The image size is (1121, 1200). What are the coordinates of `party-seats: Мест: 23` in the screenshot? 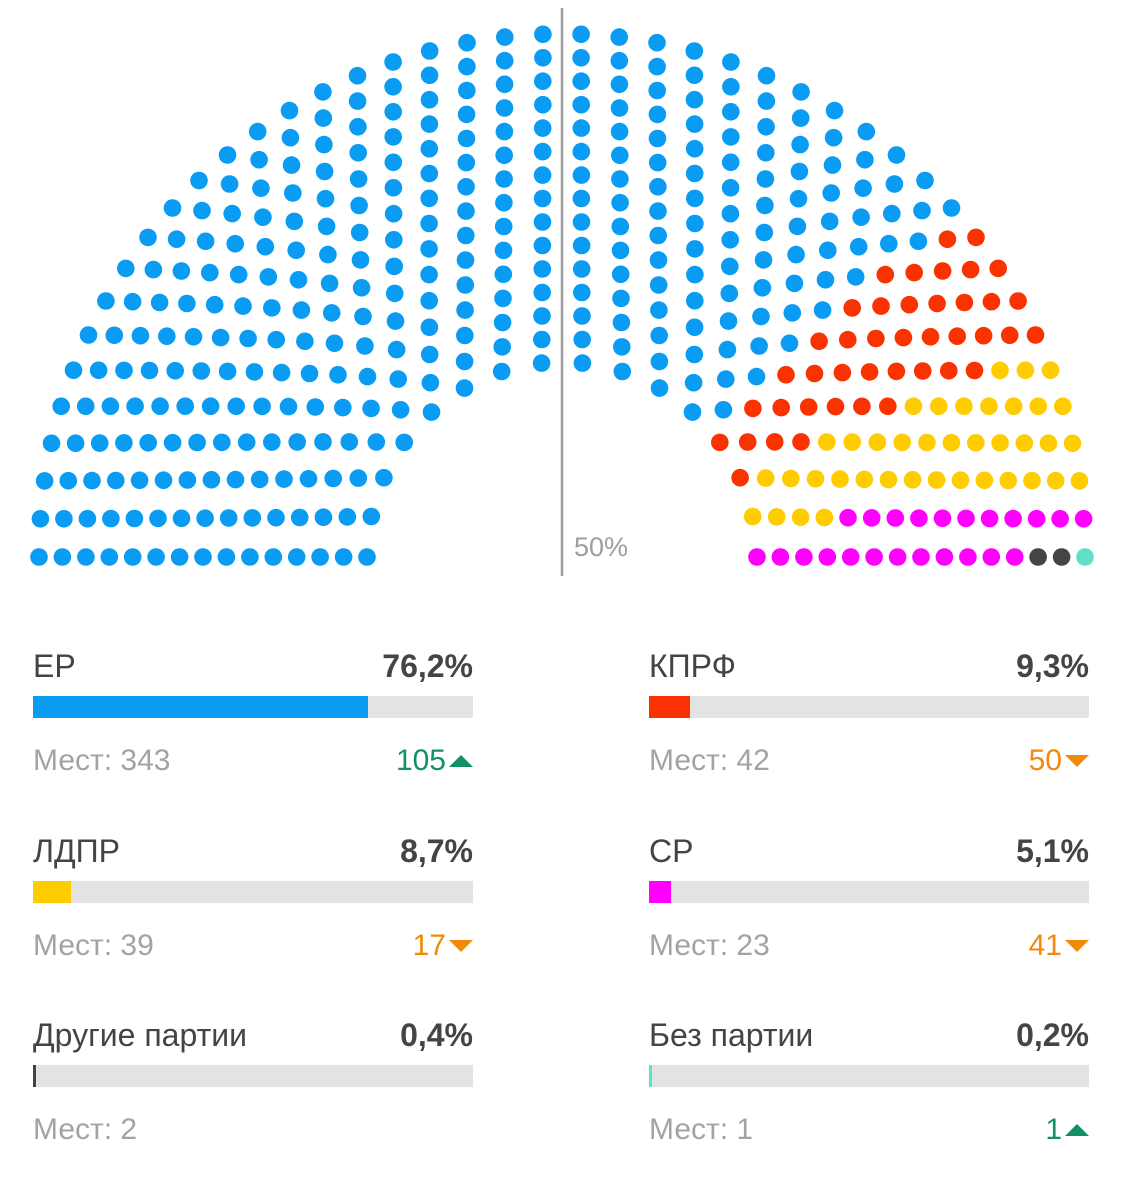 It's located at (709, 945).